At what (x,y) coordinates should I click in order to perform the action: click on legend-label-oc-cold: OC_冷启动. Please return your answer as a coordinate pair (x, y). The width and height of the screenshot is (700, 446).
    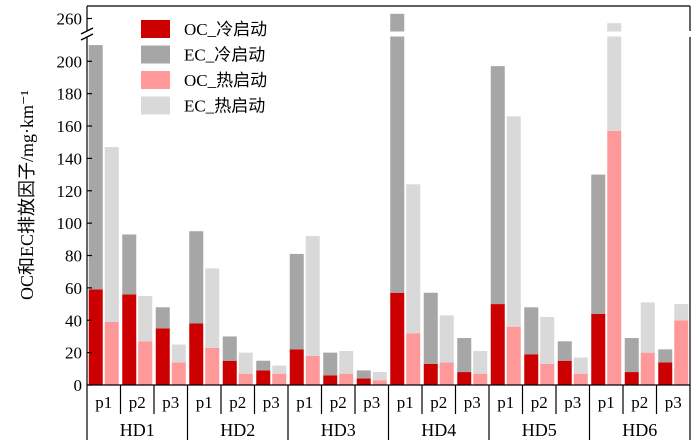
    Looking at the image, I should click on (225, 29).